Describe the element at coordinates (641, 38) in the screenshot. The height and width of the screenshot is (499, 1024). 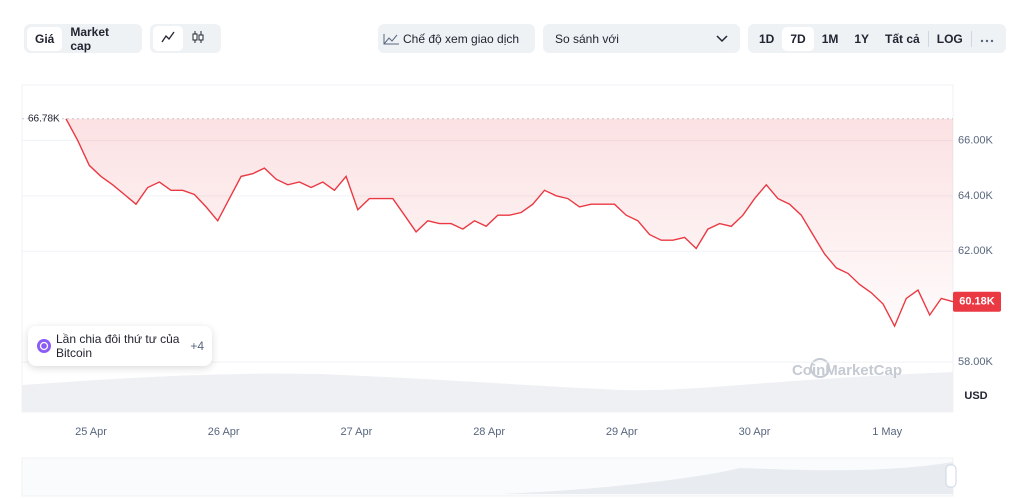
I see `compare-dropdown: So sánh với` at that location.